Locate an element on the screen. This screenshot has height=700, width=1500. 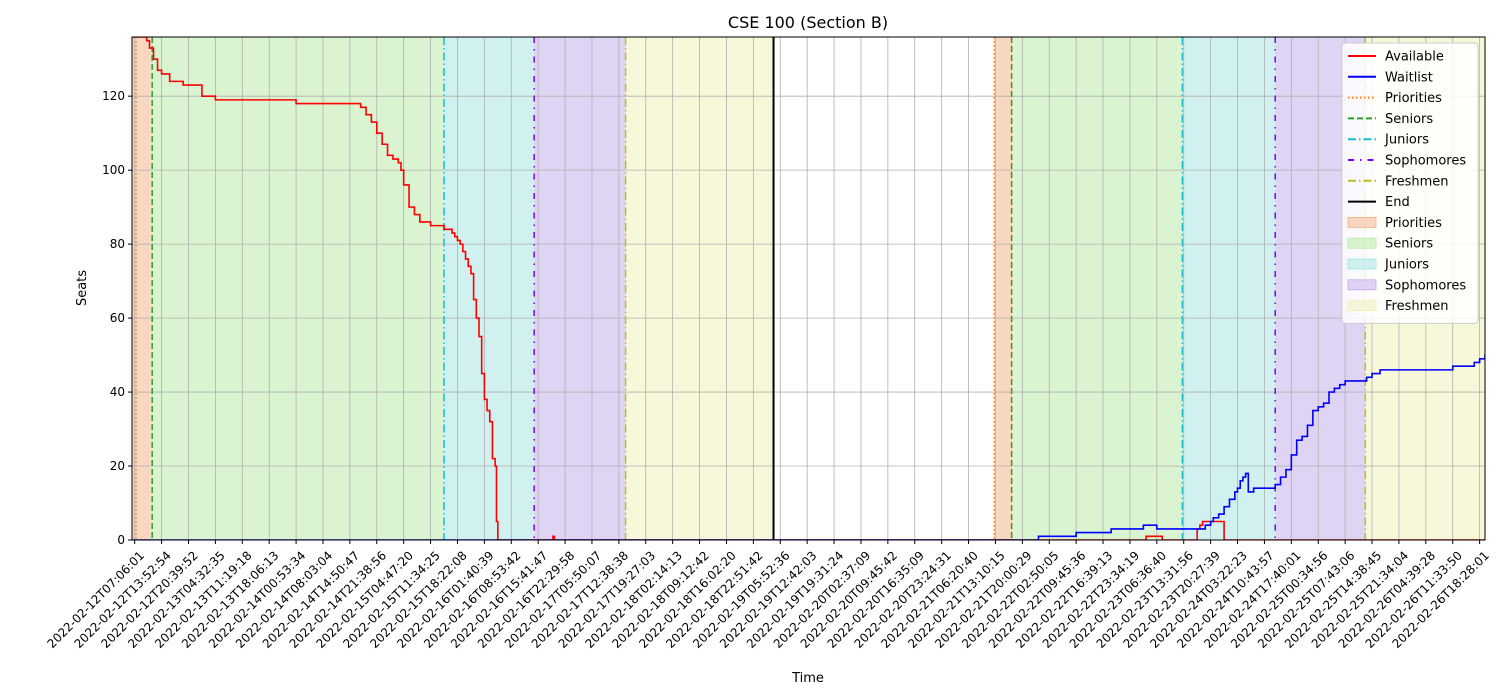
y-axis: 0 20 40 60 80 100 120 is located at coordinates (117, 318).